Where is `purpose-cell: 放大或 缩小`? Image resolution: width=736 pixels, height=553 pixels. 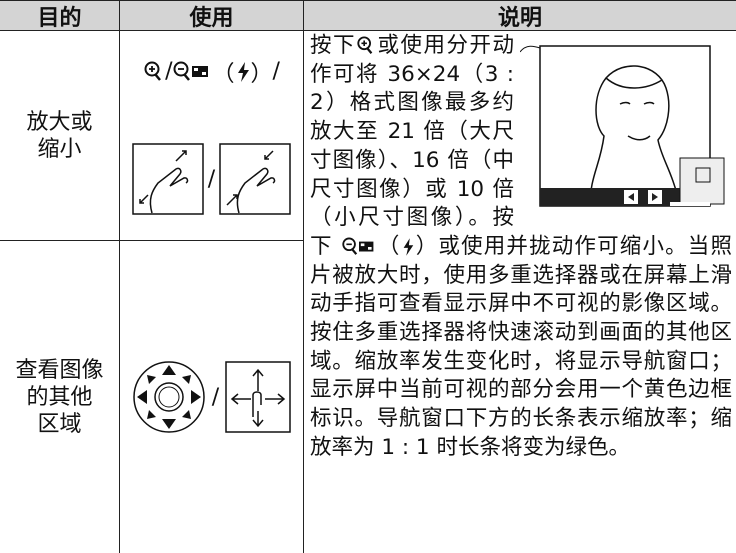 purpose-cell: 放大或 缩小 is located at coordinates (60, 136).